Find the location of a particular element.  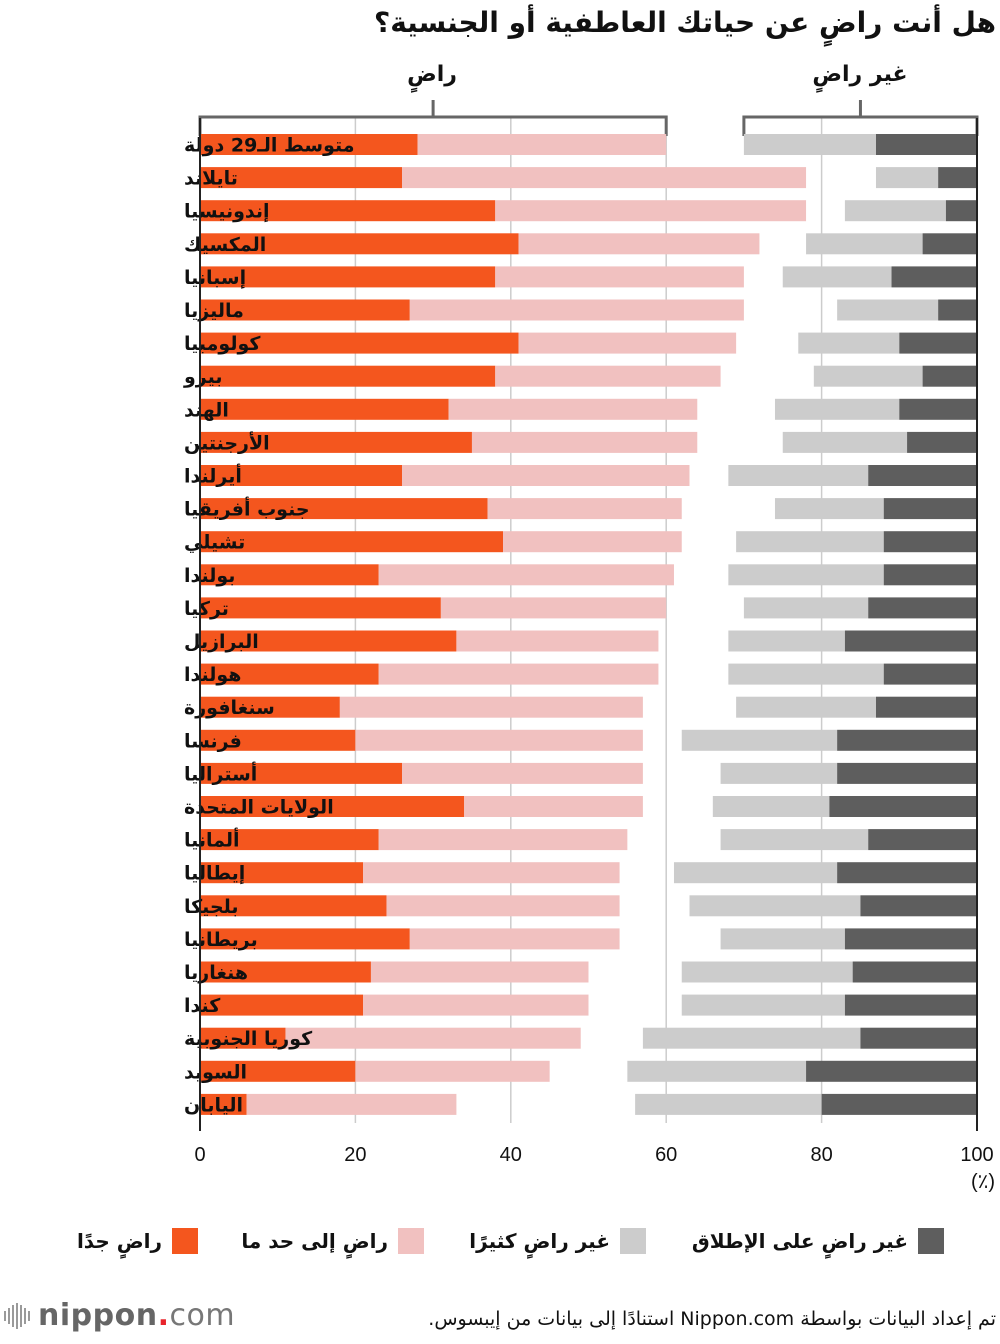

nippon-logo: nippon.com is located at coordinates (119, 1315).